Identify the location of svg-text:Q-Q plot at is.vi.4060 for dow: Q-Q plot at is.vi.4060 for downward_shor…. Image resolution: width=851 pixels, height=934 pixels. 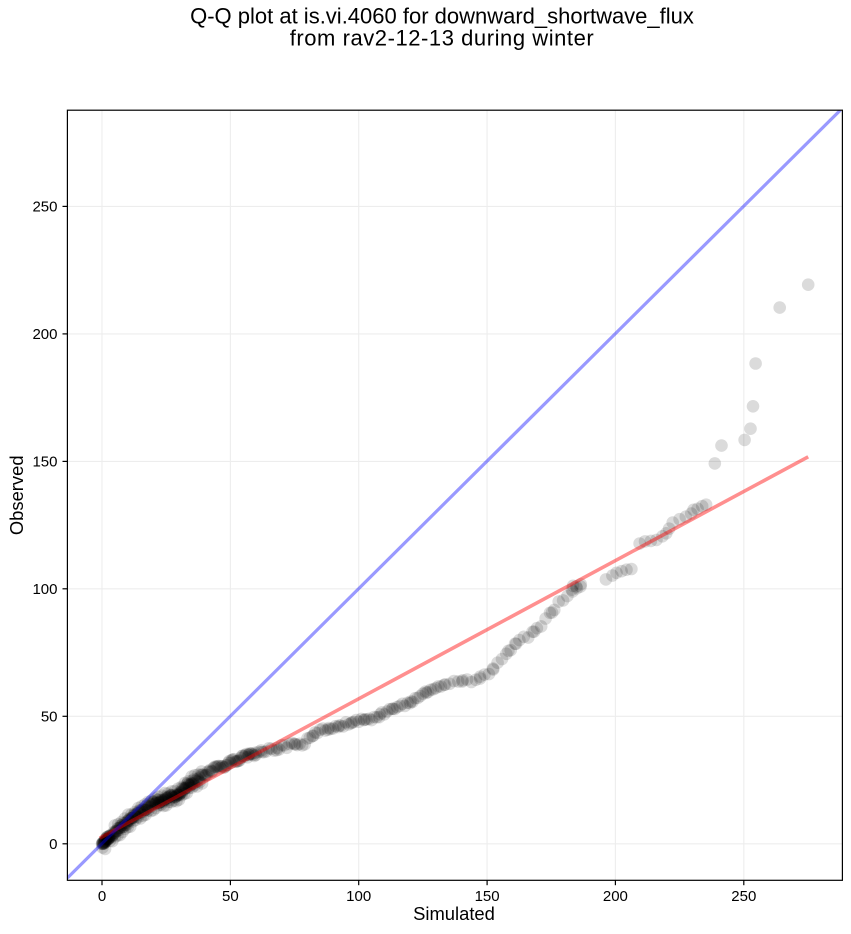
(442, 16).